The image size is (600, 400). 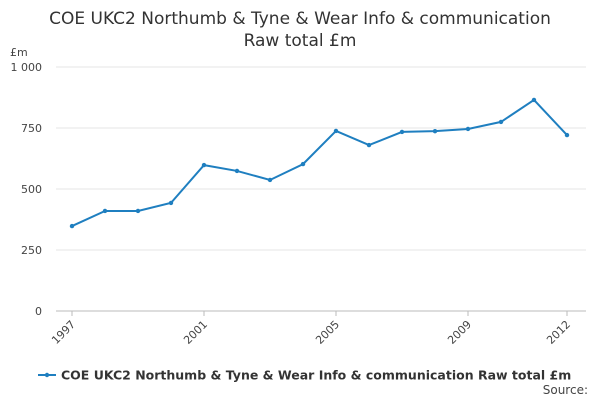 I want to click on y-tick-label: 0, so click(x=38, y=311).